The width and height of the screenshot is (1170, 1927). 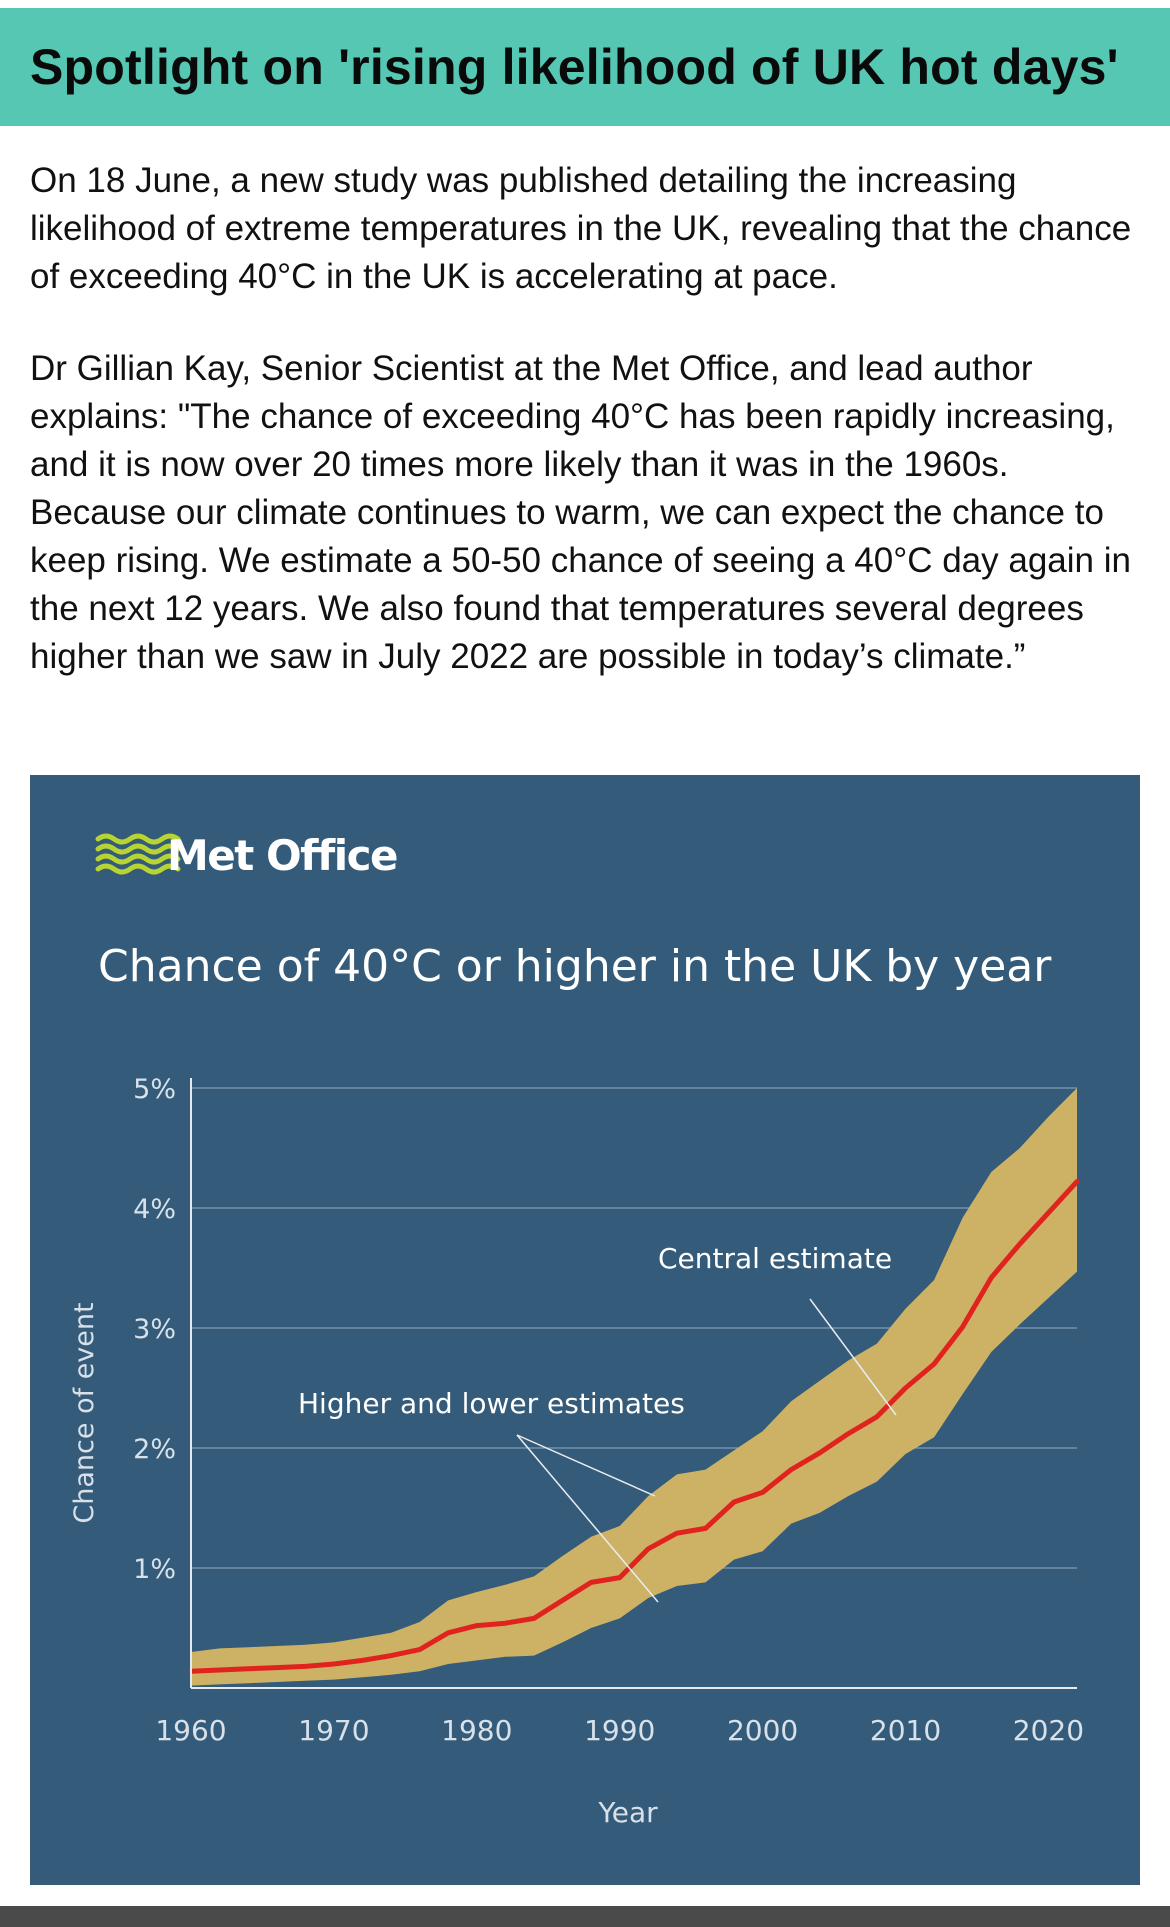 What do you see at coordinates (190, 1730) in the screenshot?
I see `x-tick-label: 1960` at bounding box center [190, 1730].